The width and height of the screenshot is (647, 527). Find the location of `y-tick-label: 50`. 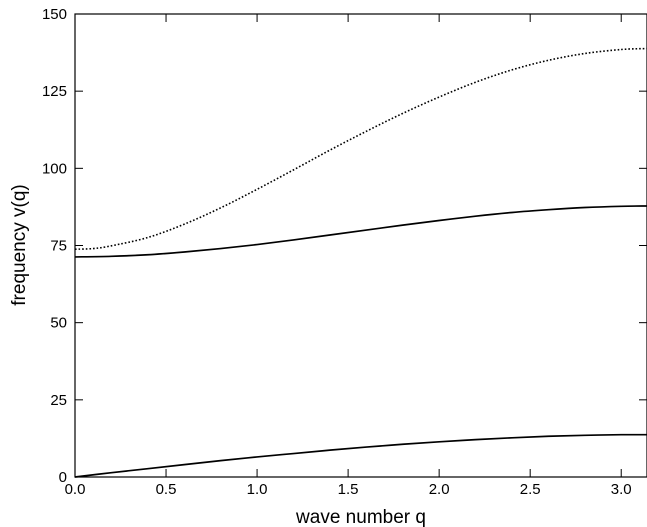

y-tick-label: 50 is located at coordinates (58, 323).